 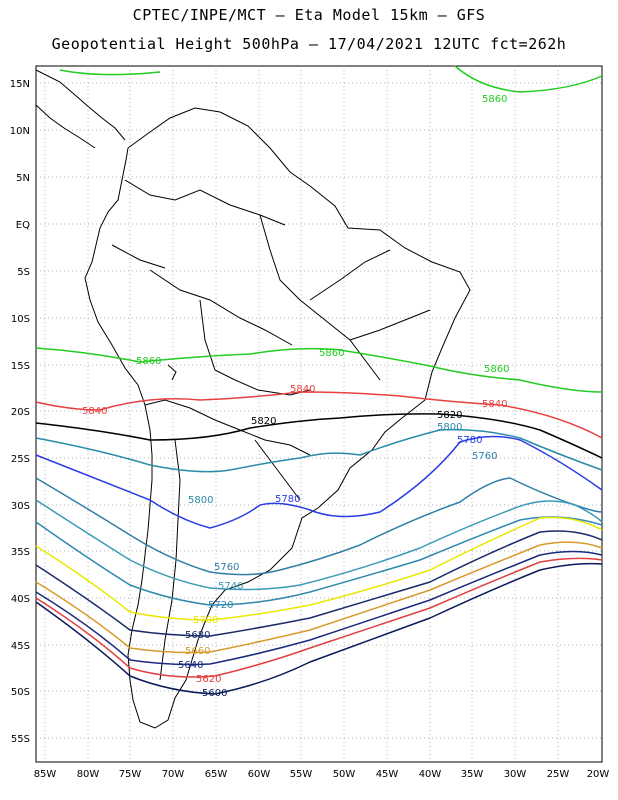 I want to click on lon-label: 40W, so click(x=430, y=774).